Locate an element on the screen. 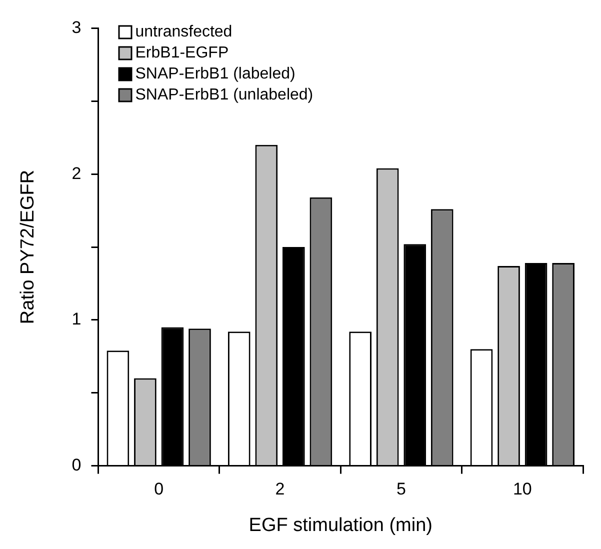 The width and height of the screenshot is (601, 549). legend-label: SNAP-ErbB1 (labeled) is located at coordinates (215, 74).